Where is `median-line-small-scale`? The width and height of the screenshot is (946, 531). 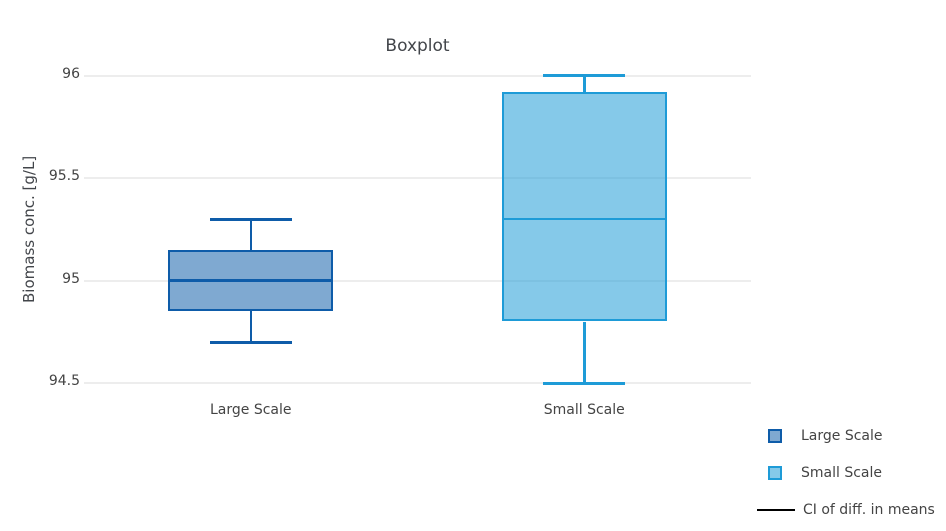 median-line-small-scale is located at coordinates (584, 219).